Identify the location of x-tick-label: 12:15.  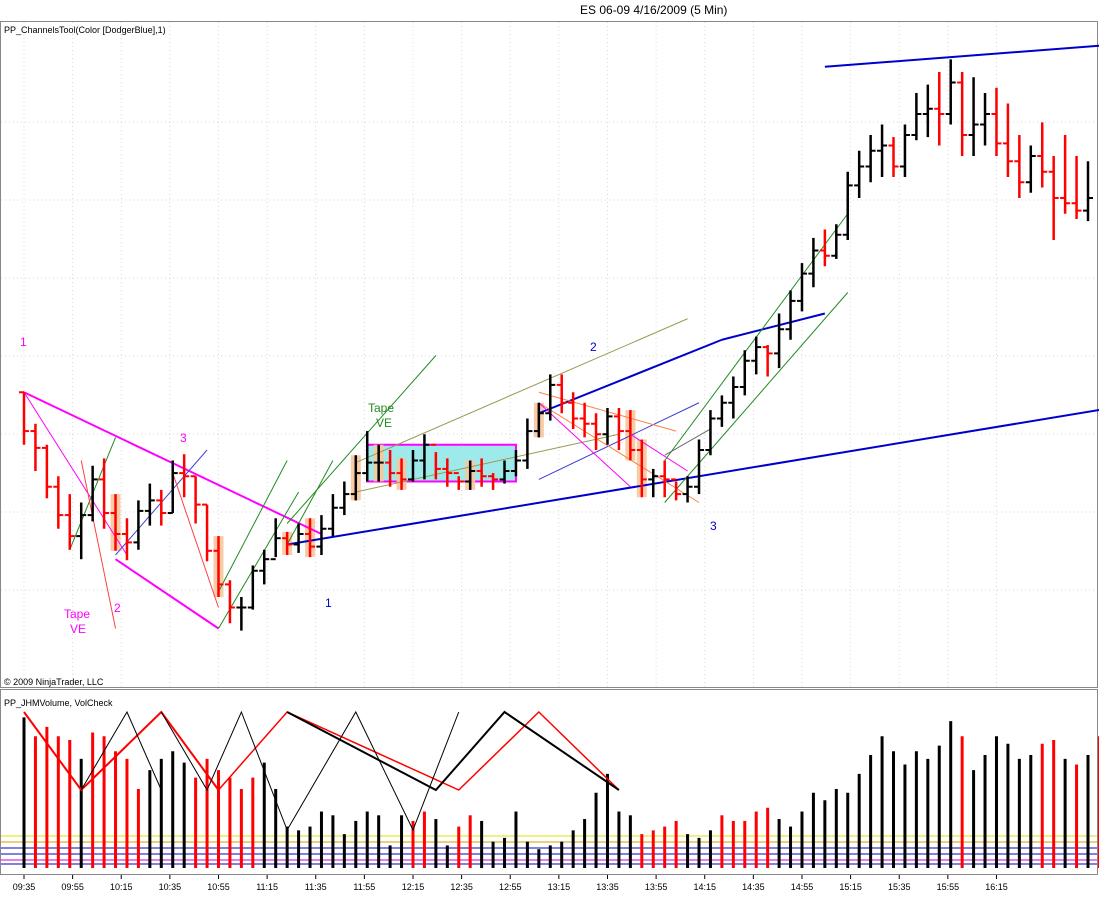
(413, 887).